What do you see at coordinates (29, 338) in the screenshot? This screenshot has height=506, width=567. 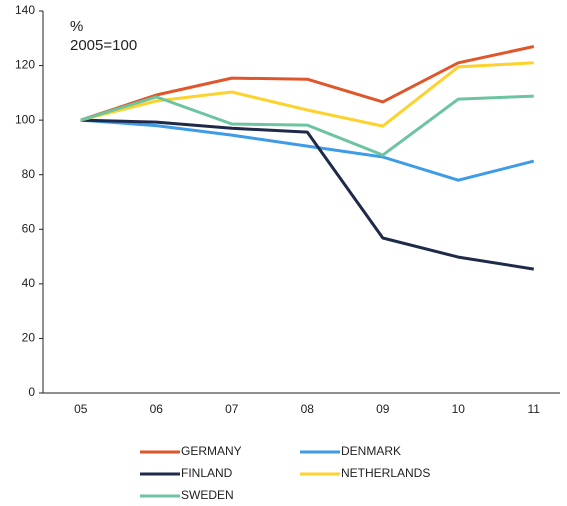 I see `y-tick-label: 20` at bounding box center [29, 338].